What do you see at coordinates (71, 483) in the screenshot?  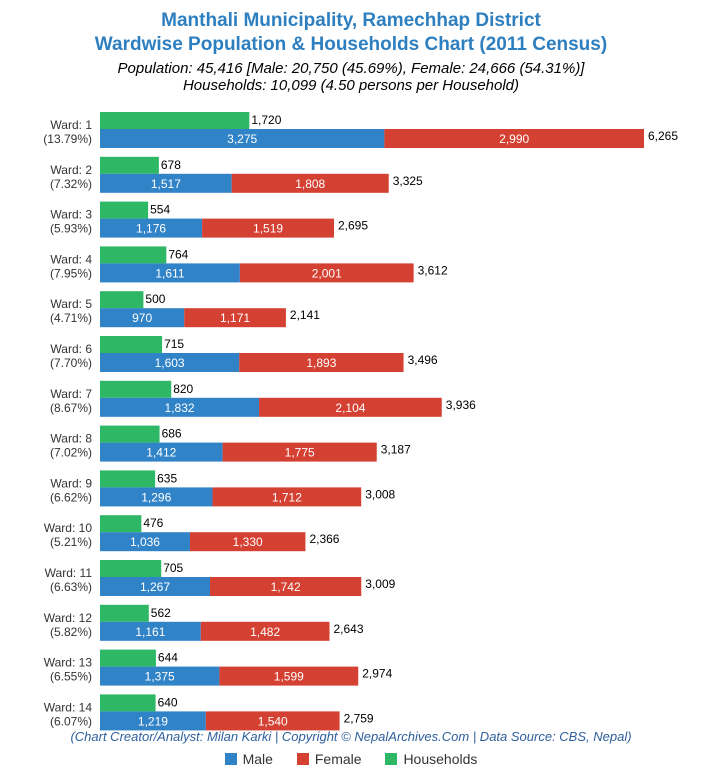 I see `ward-label-9: Ward: 9` at bounding box center [71, 483].